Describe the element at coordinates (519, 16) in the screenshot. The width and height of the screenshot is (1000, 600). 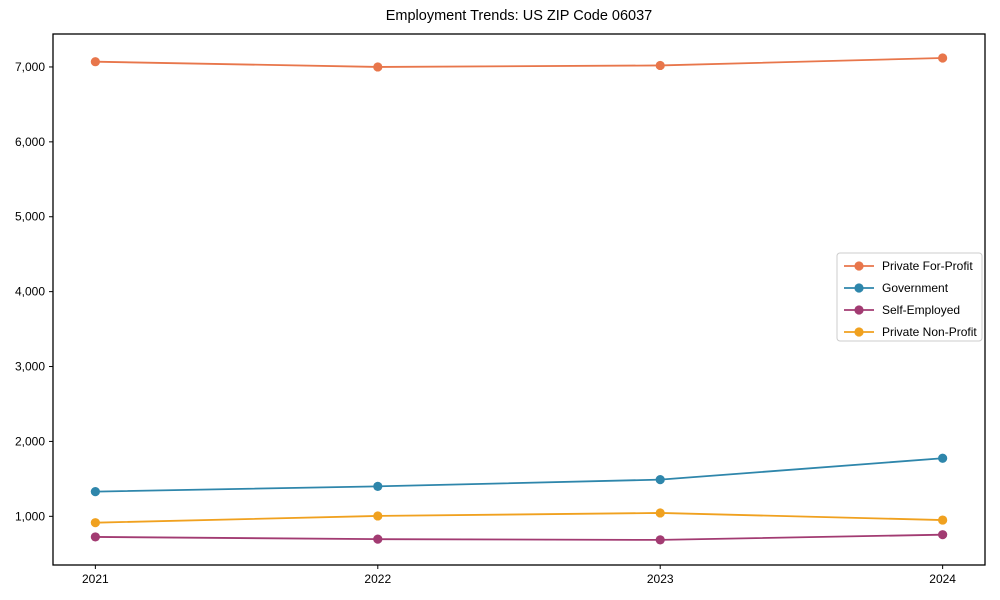
I see `chart-title: Employment Trends: US ZIP Code 06037` at that location.